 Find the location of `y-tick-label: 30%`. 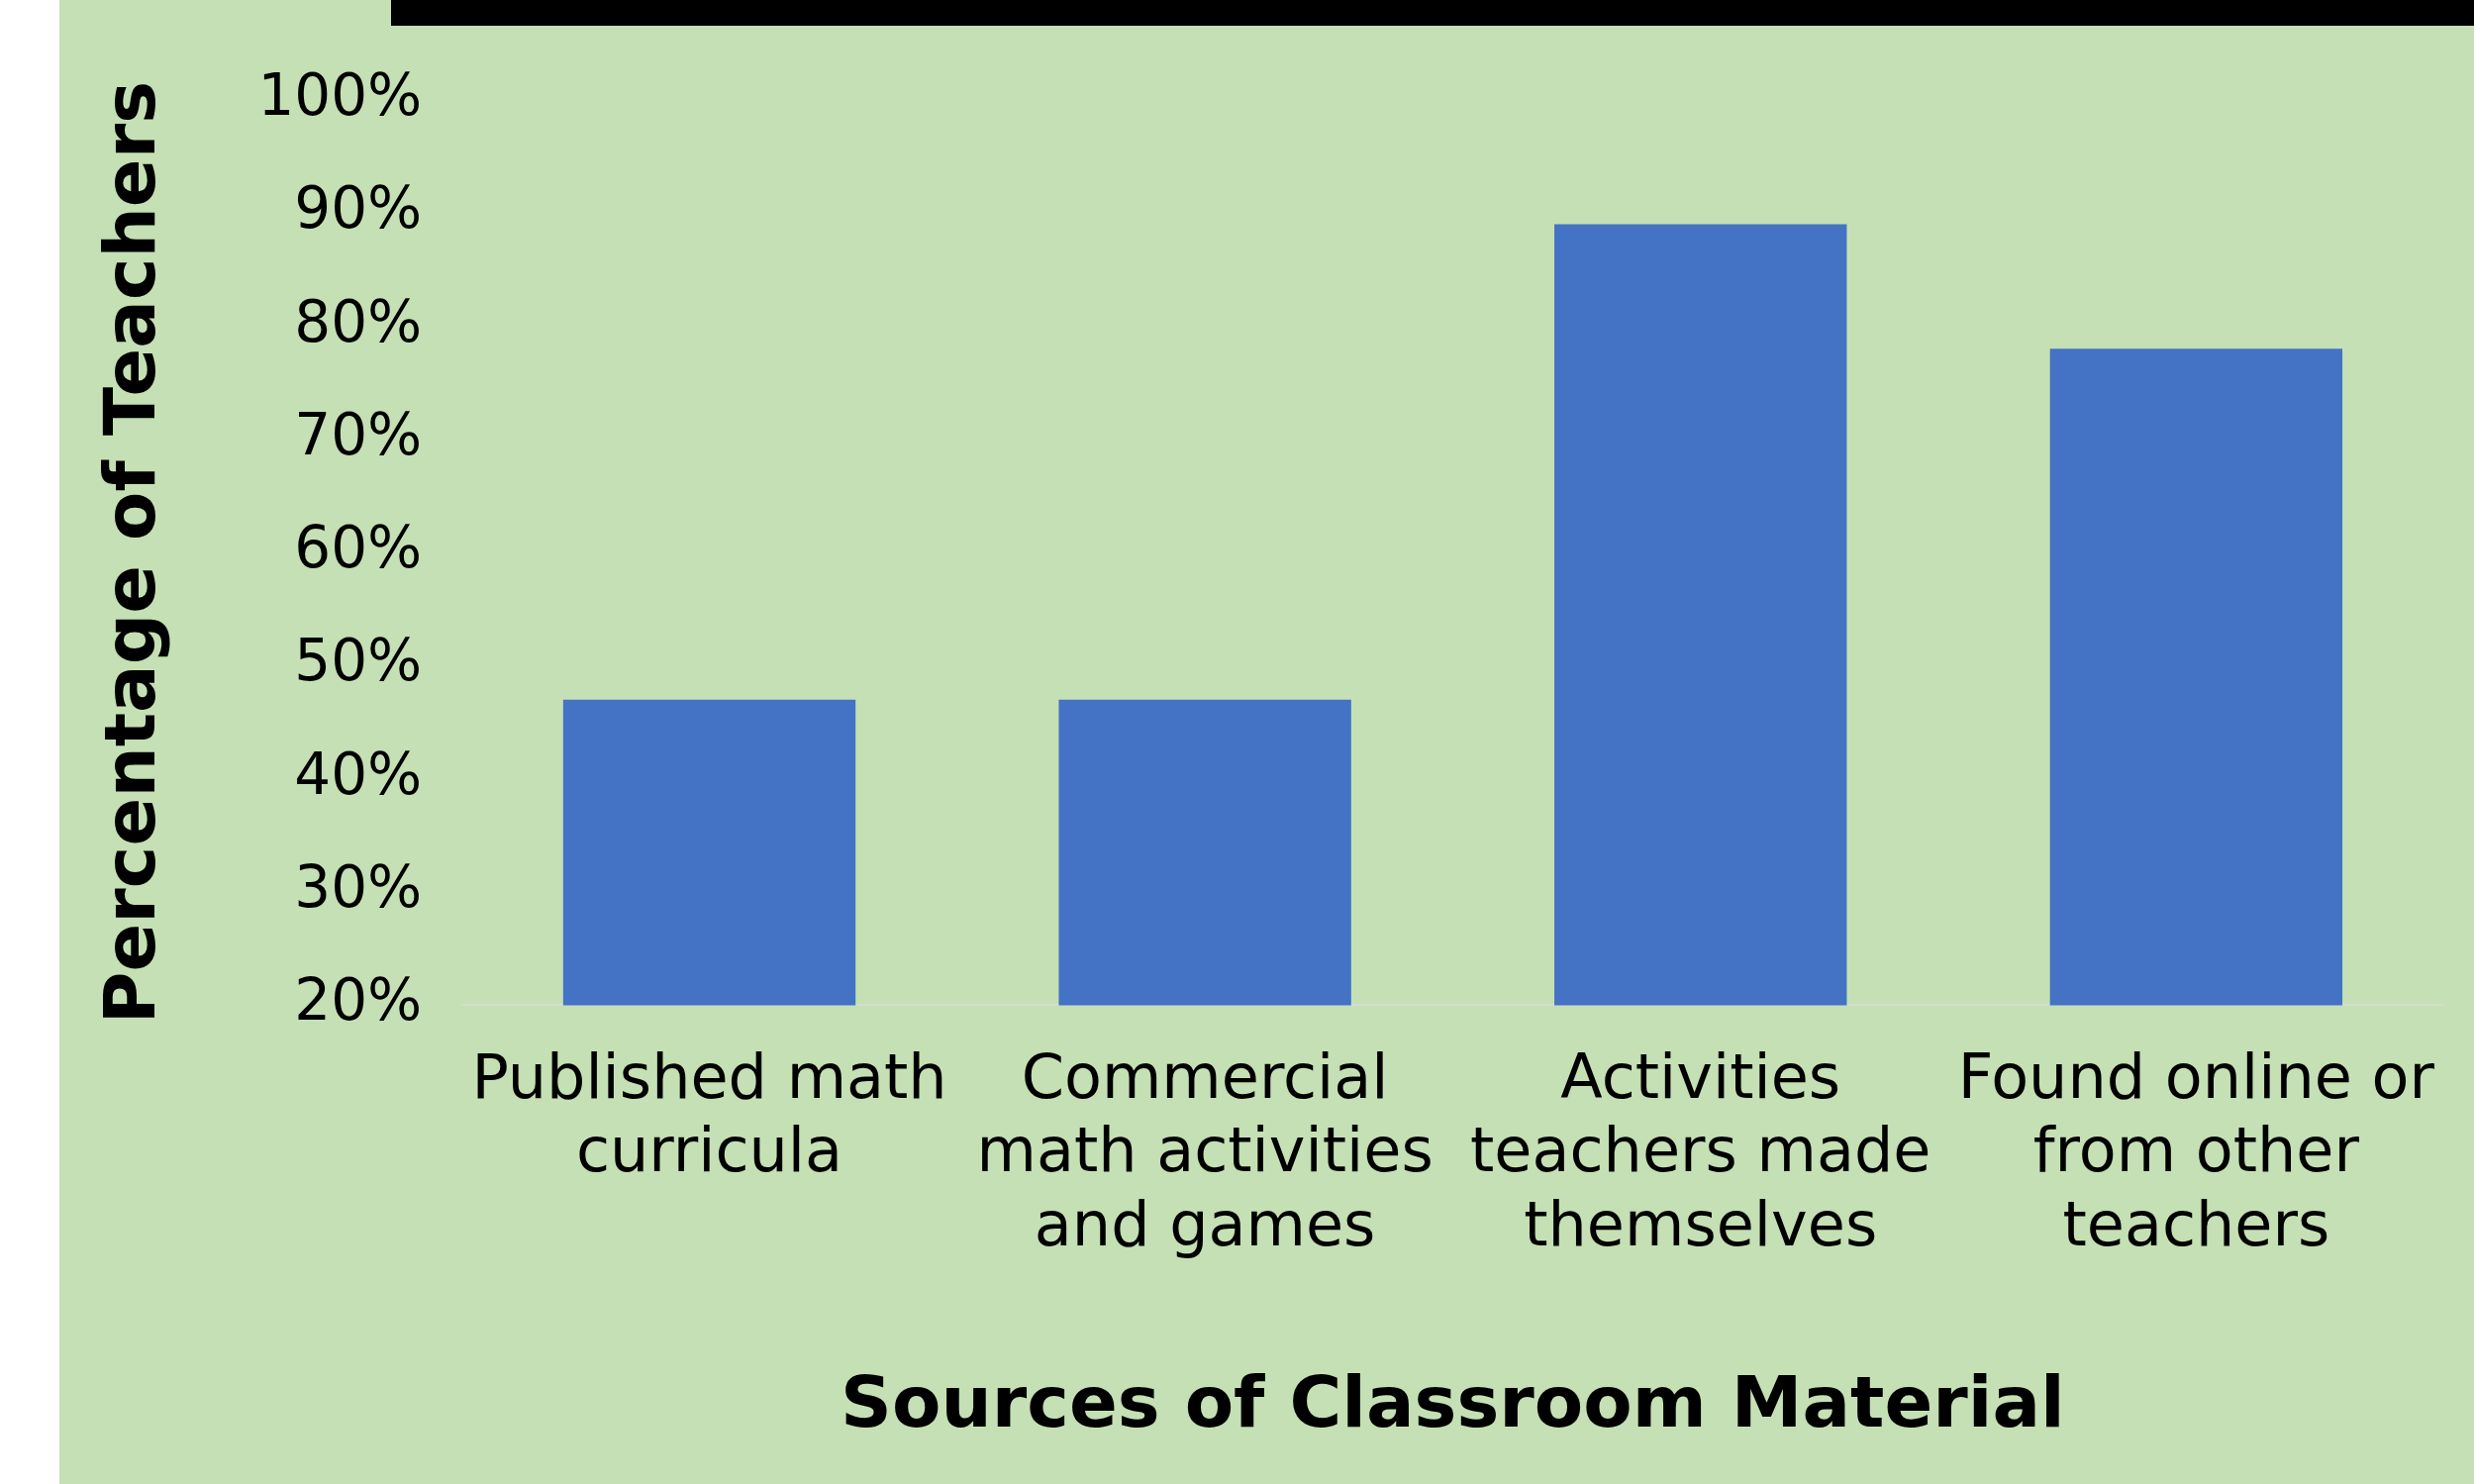

y-tick-label: 30% is located at coordinates (359, 887).